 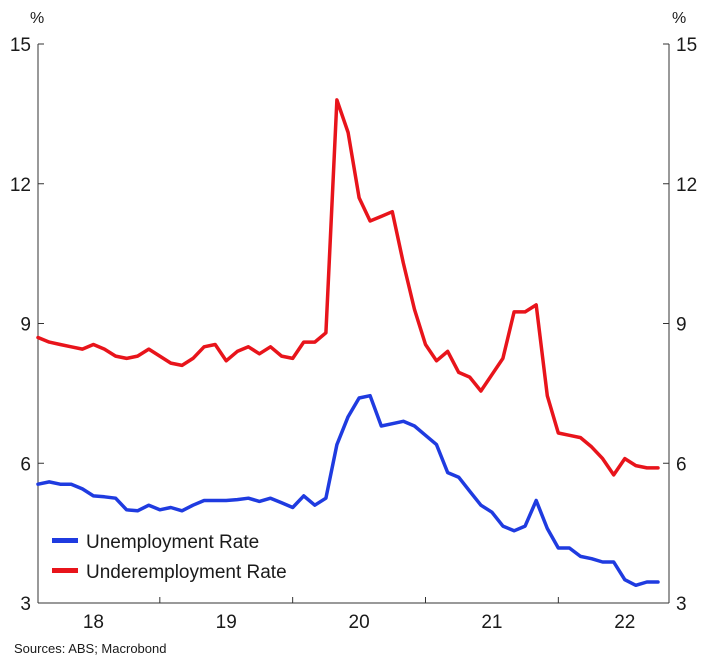 What do you see at coordinates (681, 464) in the screenshot?
I see `y-tick-label-right: 6` at bounding box center [681, 464].